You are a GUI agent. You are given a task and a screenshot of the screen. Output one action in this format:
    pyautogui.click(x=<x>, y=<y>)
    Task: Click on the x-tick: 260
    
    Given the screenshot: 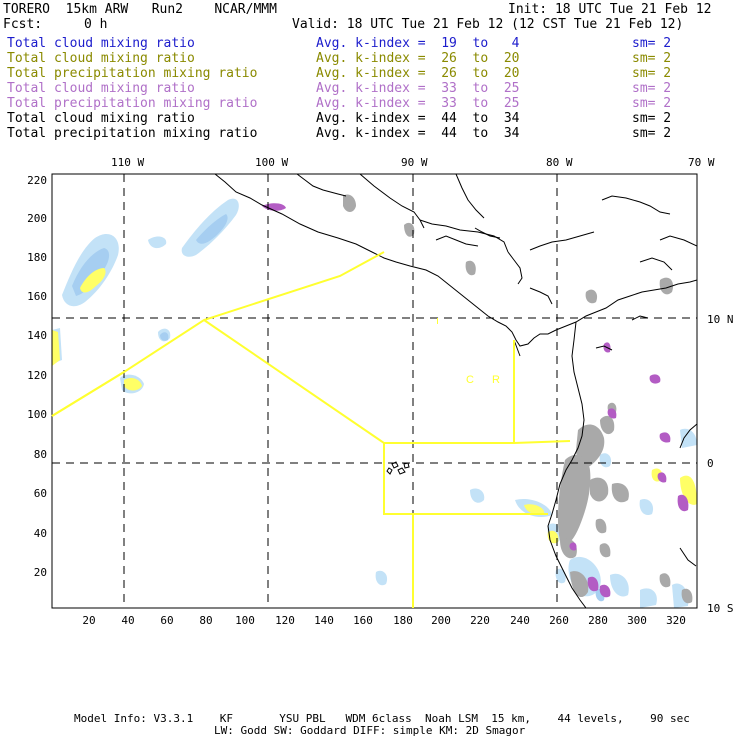 What is the action you would take?
    pyautogui.click(x=559, y=620)
    